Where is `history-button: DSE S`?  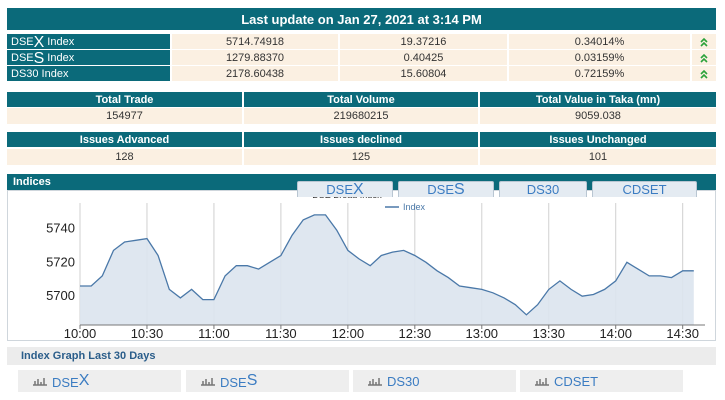 history-button: DSE S is located at coordinates (267, 381).